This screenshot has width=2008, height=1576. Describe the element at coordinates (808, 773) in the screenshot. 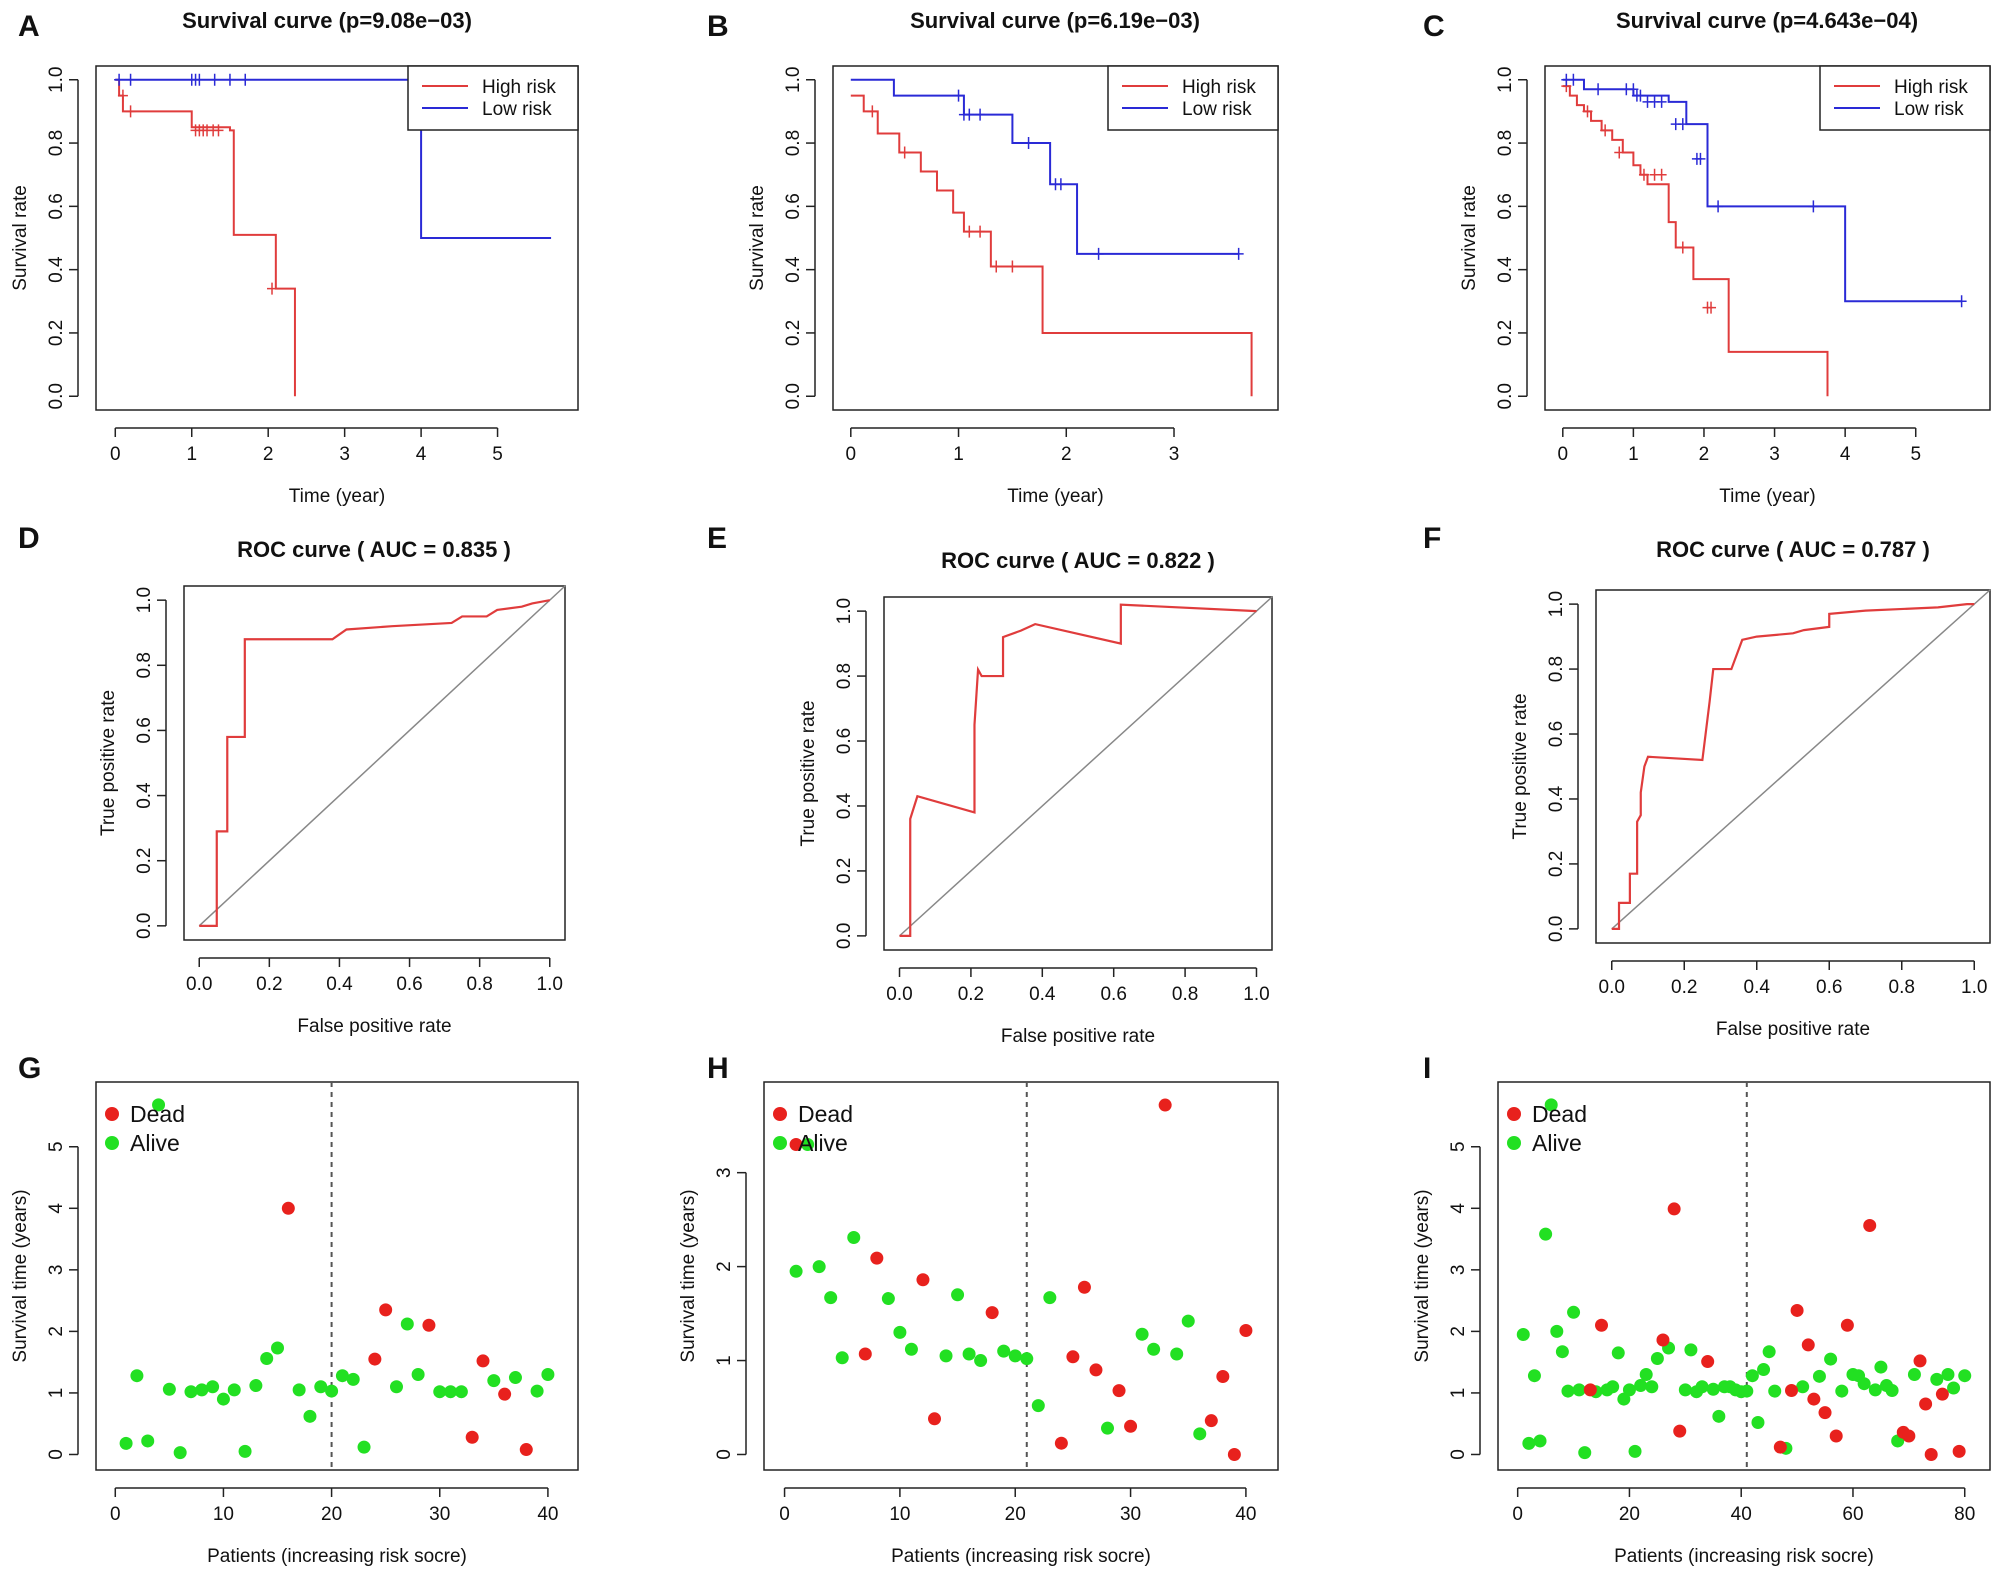

I see `y-axis-label: True positive rate` at that location.